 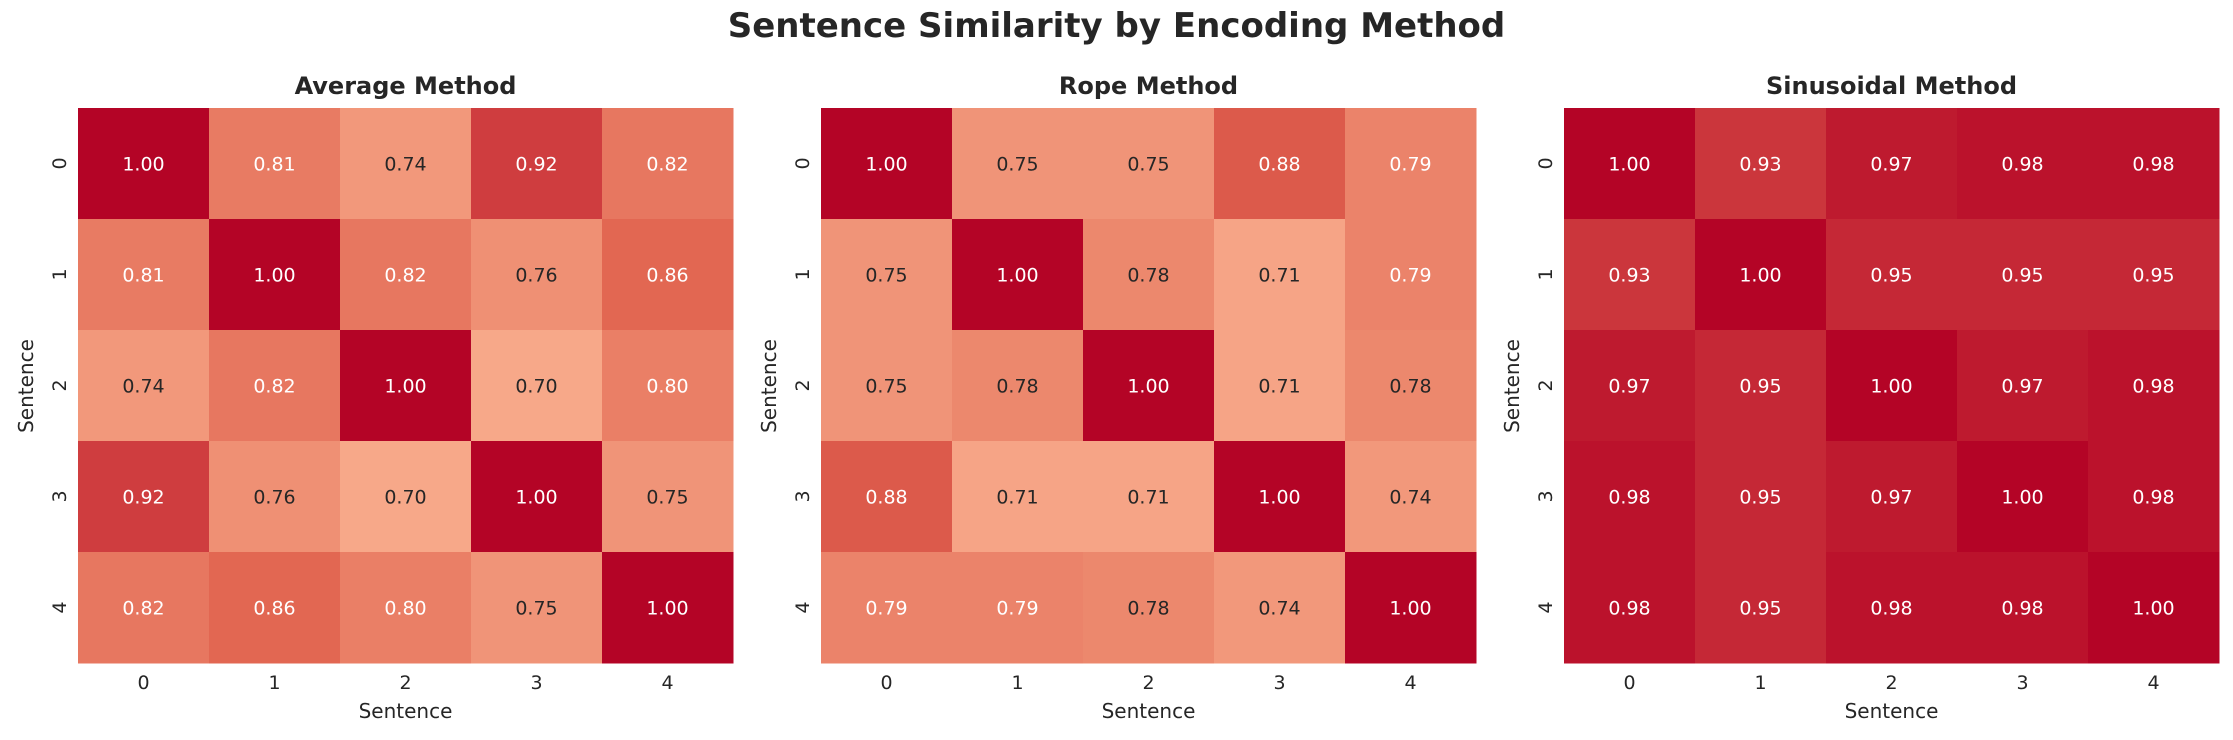 I want to click on cell-value-label: 0.71, so click(x=1148, y=498).